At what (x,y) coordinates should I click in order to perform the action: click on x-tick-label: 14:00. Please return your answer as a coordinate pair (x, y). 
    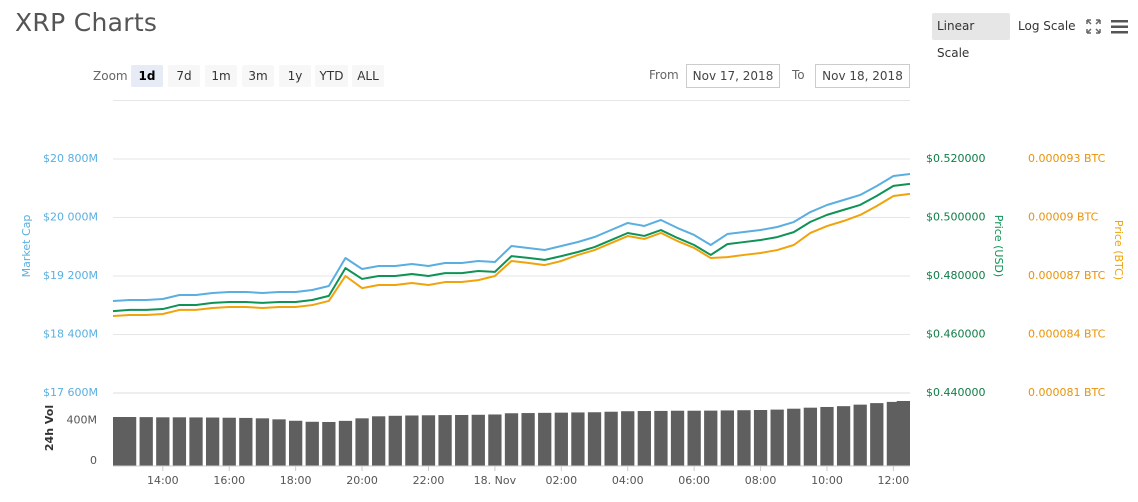
    Looking at the image, I should click on (163, 480).